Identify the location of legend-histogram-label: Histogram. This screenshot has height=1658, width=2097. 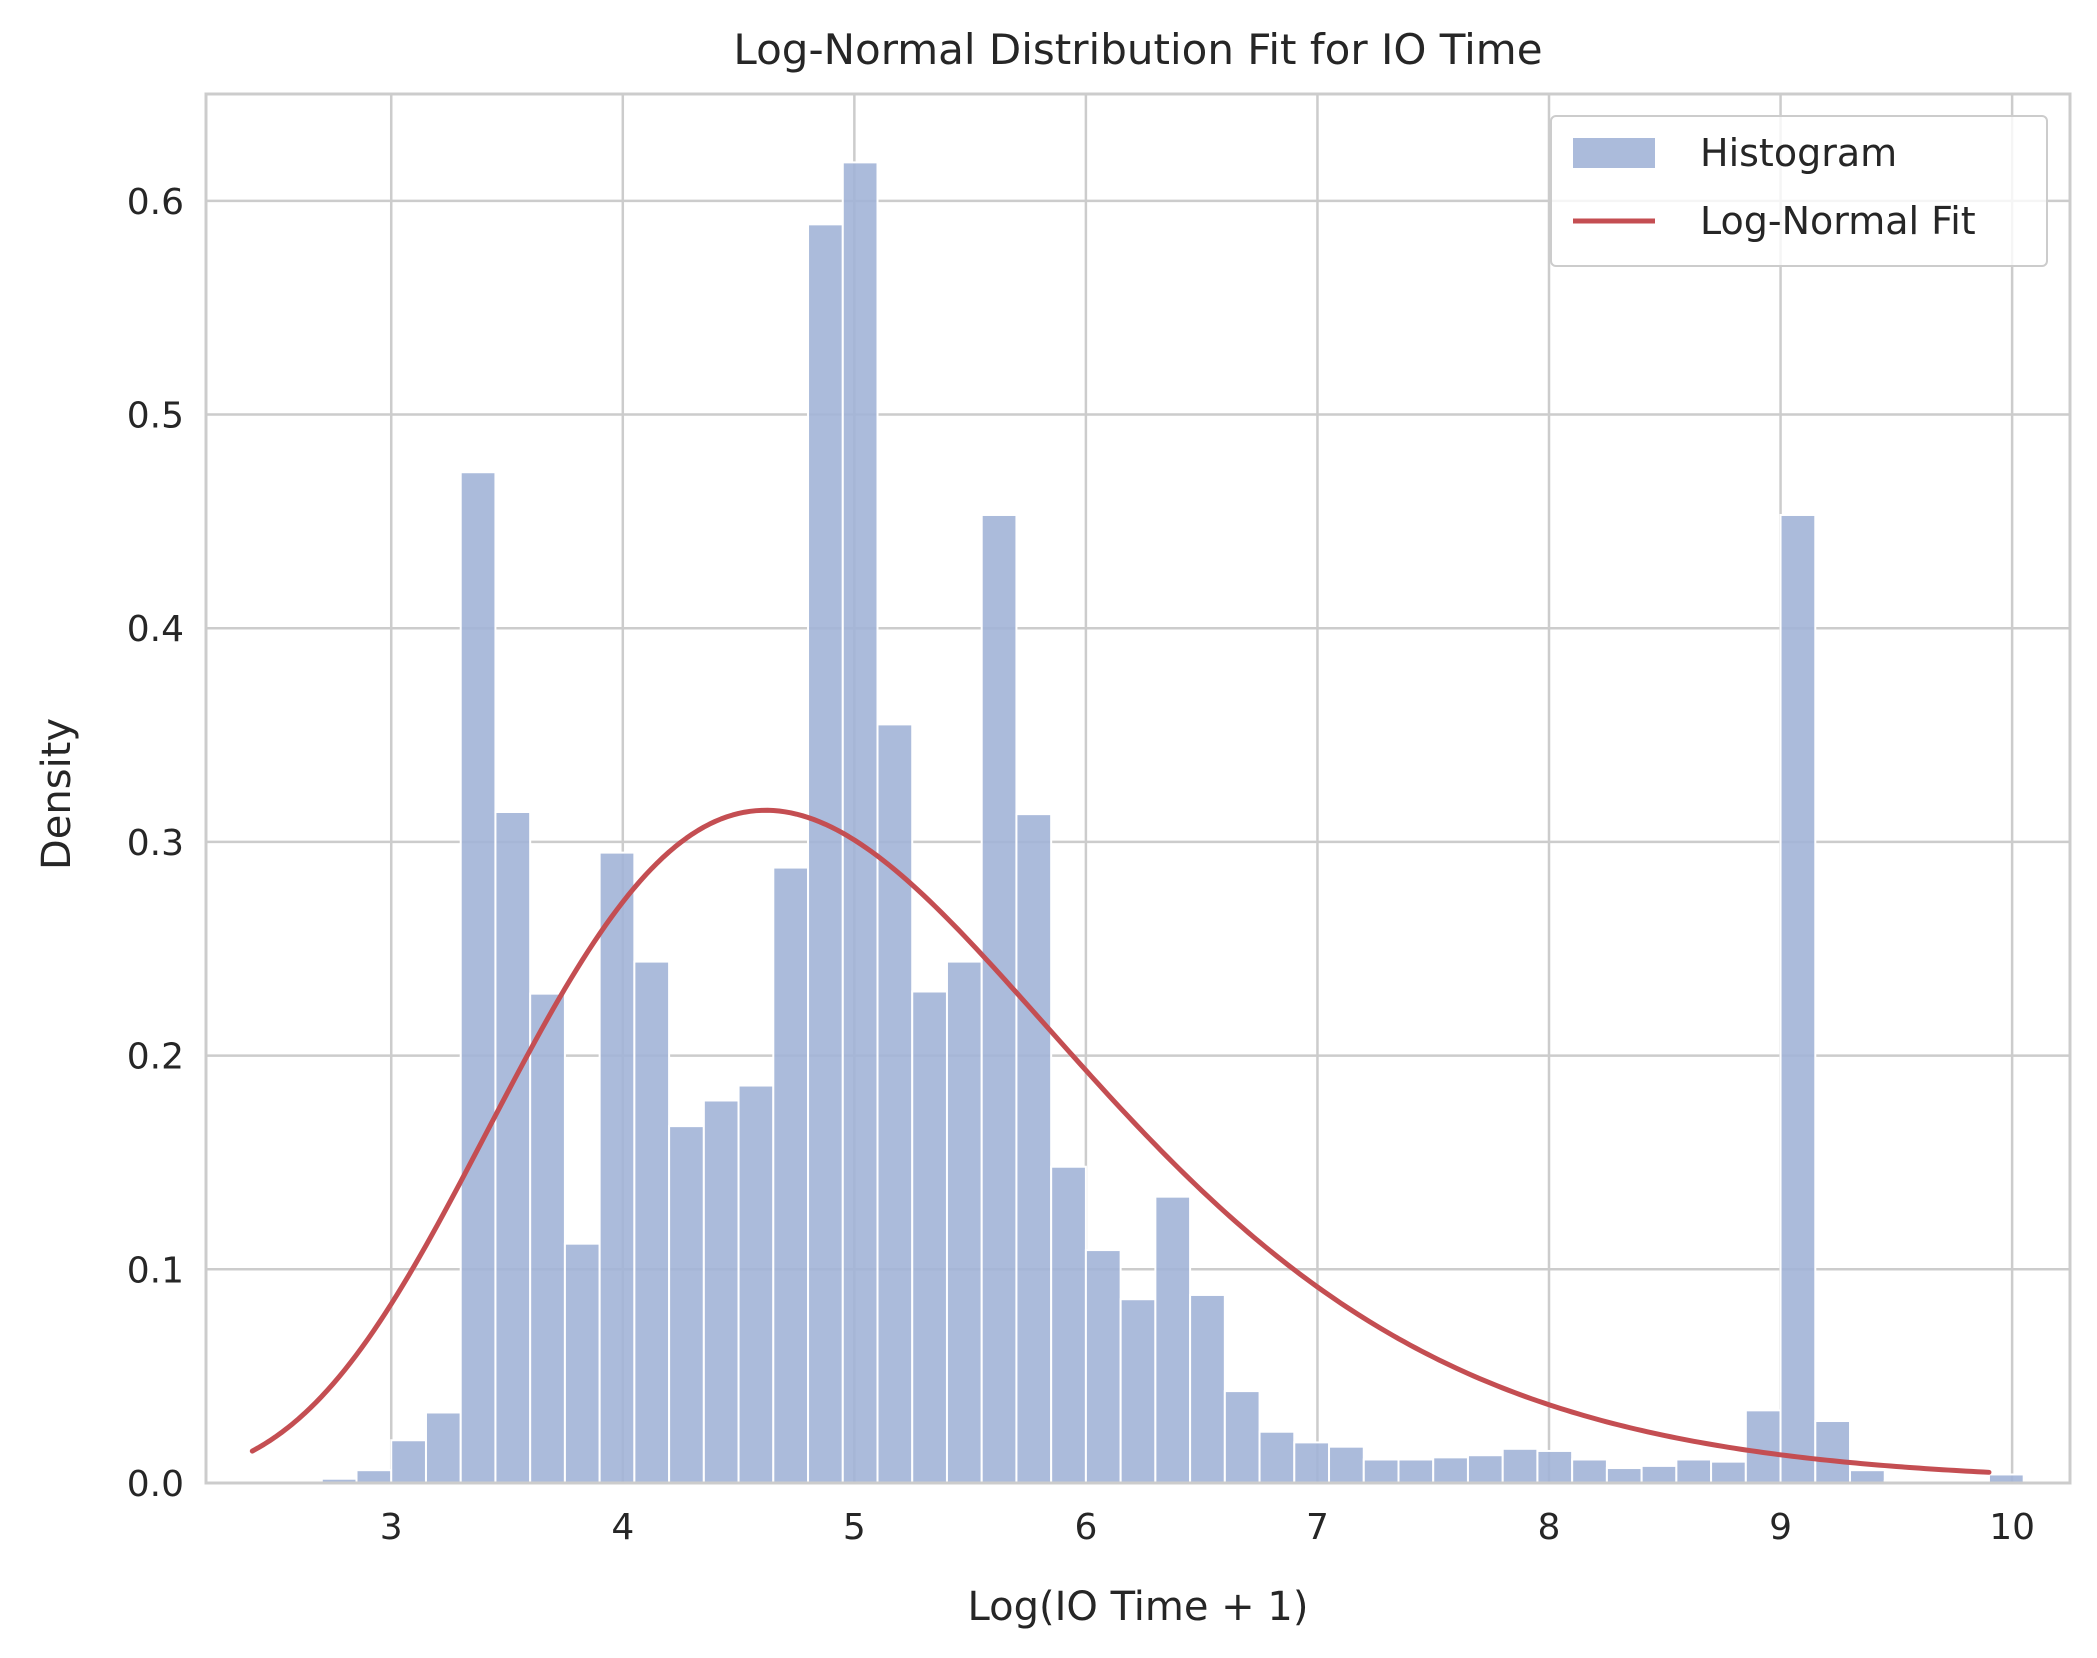
(1798, 153).